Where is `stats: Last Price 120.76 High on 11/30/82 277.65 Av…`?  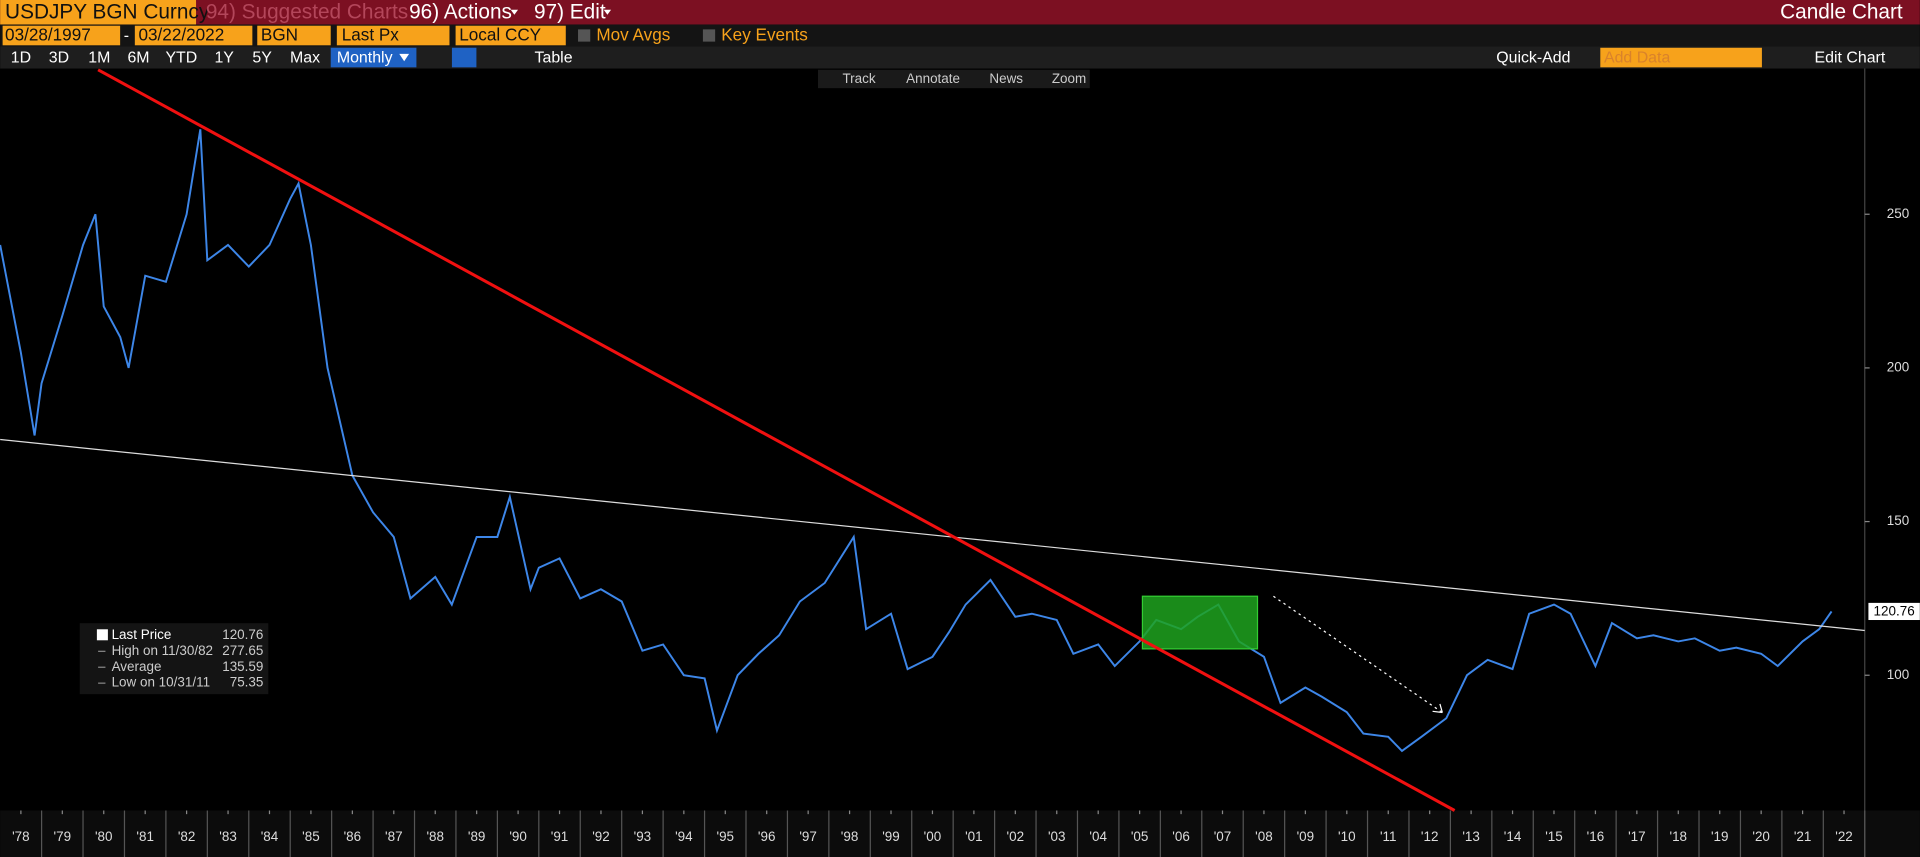 stats: Last Price 120.76 High on 11/30/82 277.65 Av… is located at coordinates (180, 658).